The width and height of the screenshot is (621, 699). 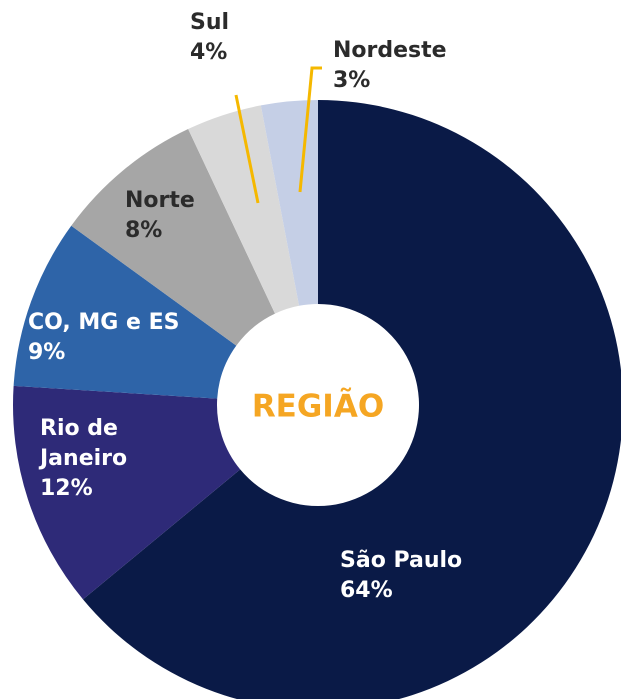 What do you see at coordinates (209, 52) in the screenshot?
I see `value-label: 4%` at bounding box center [209, 52].